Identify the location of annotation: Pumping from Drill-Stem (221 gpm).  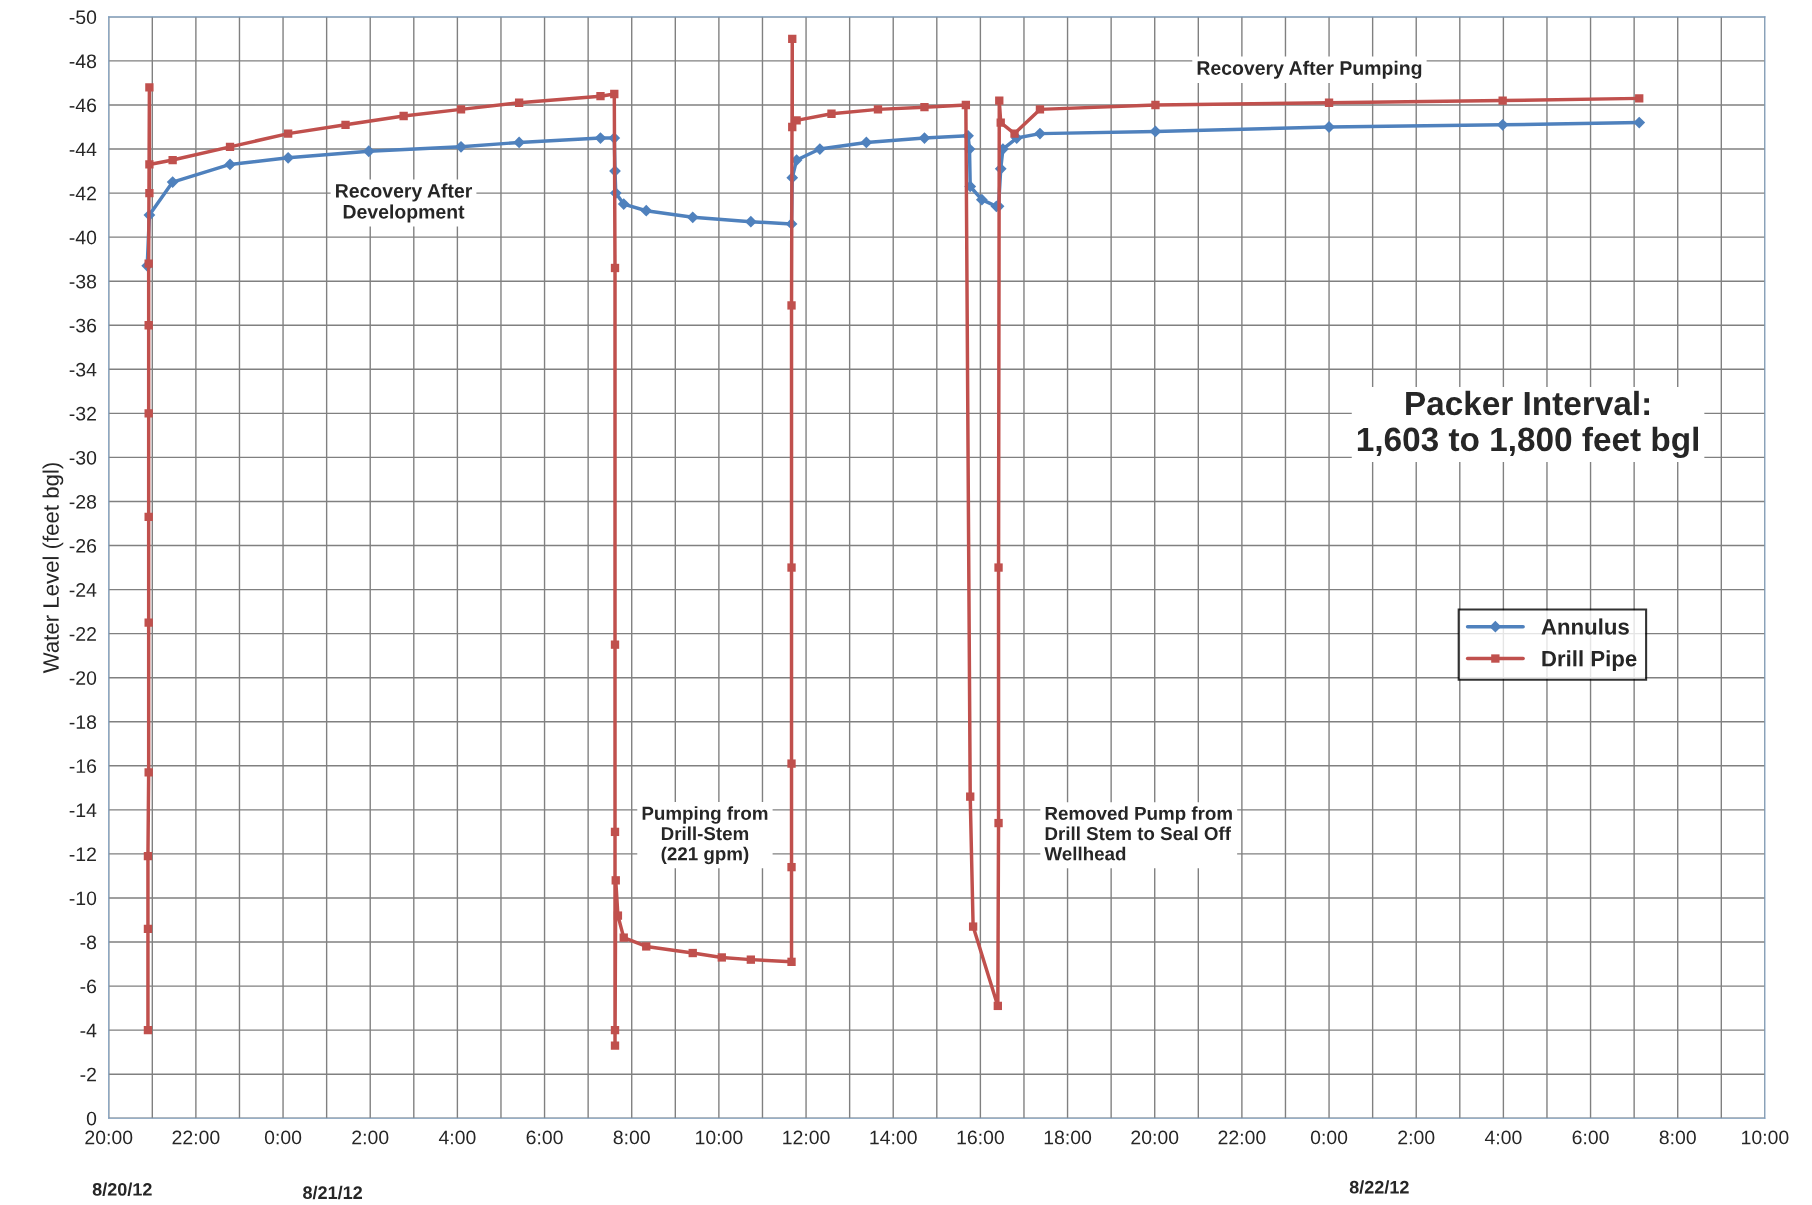
(705, 835).